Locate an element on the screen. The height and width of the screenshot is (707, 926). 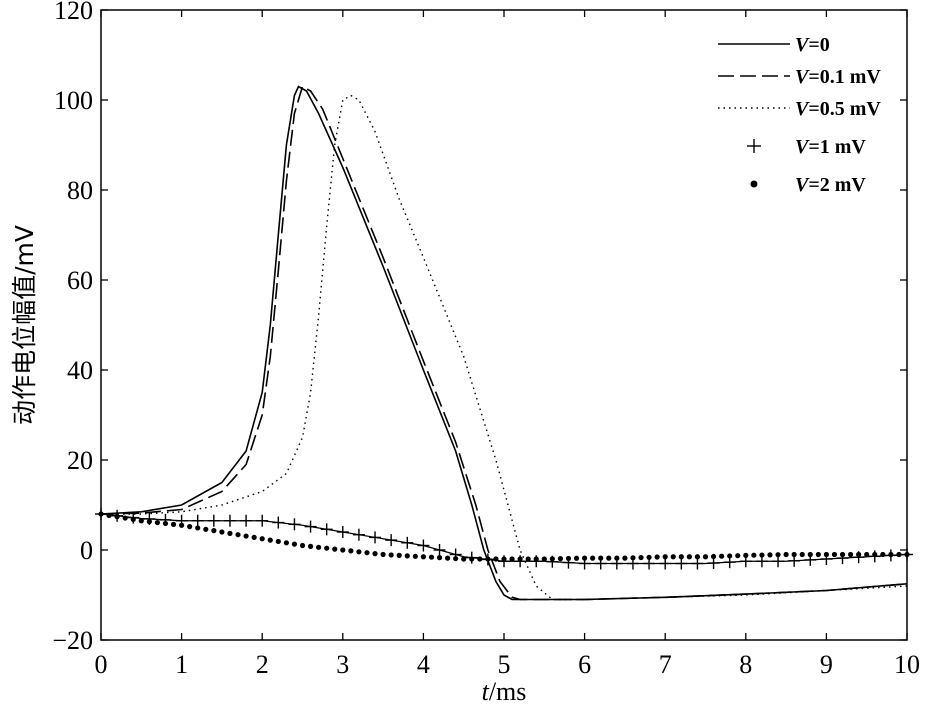
legend: V=0 V=0.1 mV V=0.5 mV V=1 mV V=2 mV is located at coordinates (799, 115).